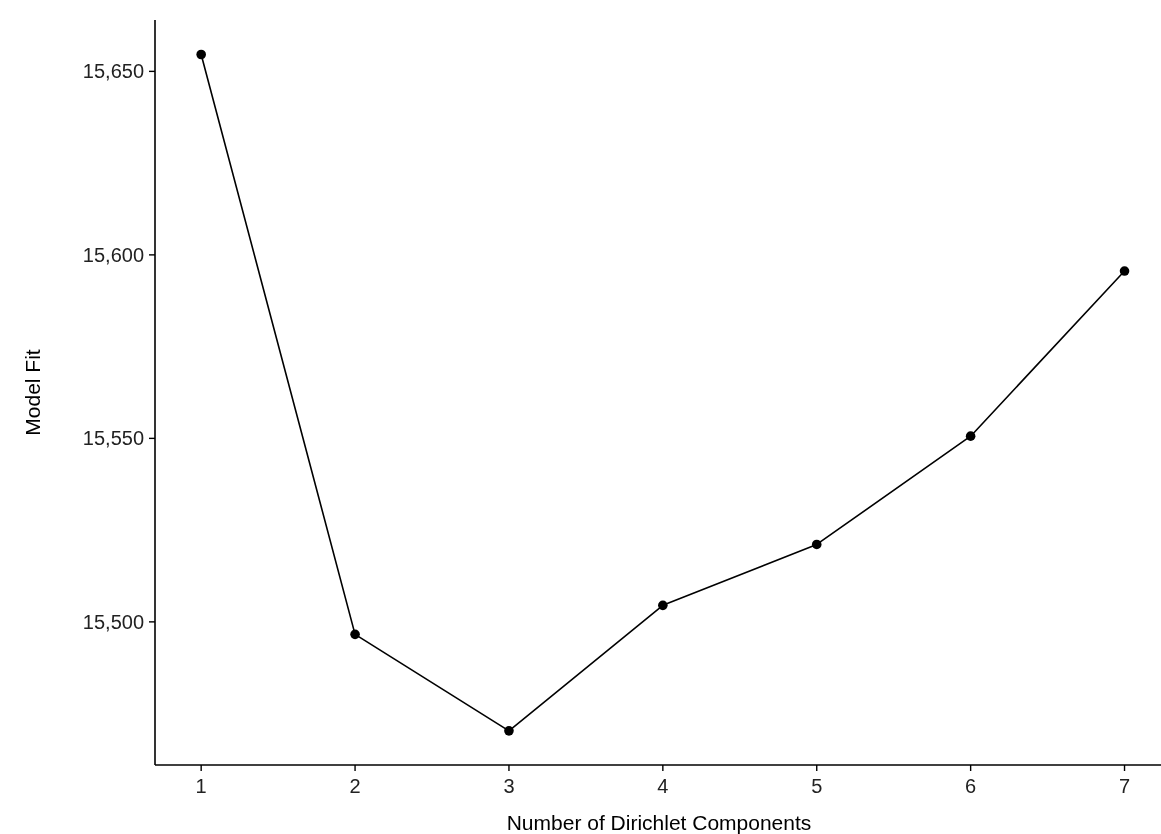 The height and width of the screenshot is (834, 1161). Describe the element at coordinates (971, 786) in the screenshot. I see `x-tick-label: 6` at that location.